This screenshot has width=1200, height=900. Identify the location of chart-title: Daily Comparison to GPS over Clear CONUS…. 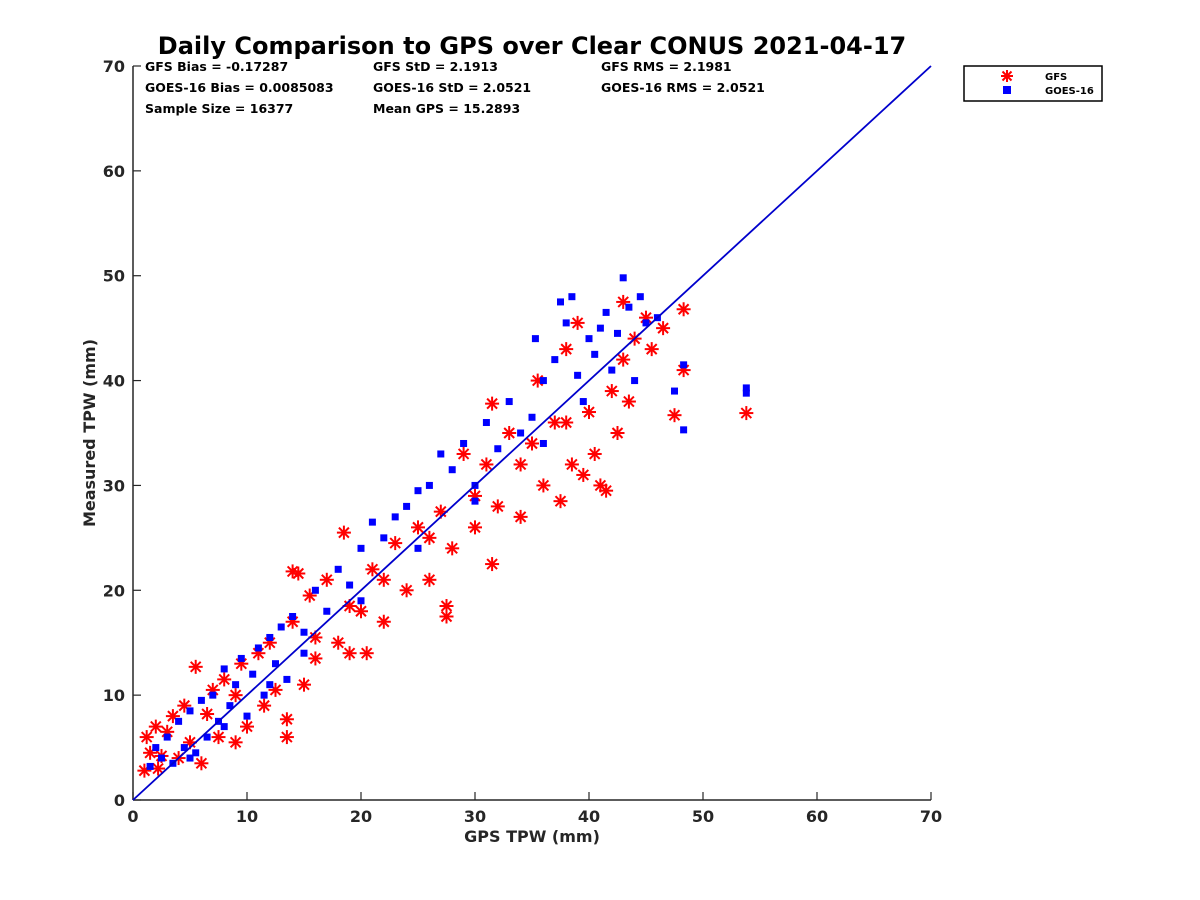
(532, 46).